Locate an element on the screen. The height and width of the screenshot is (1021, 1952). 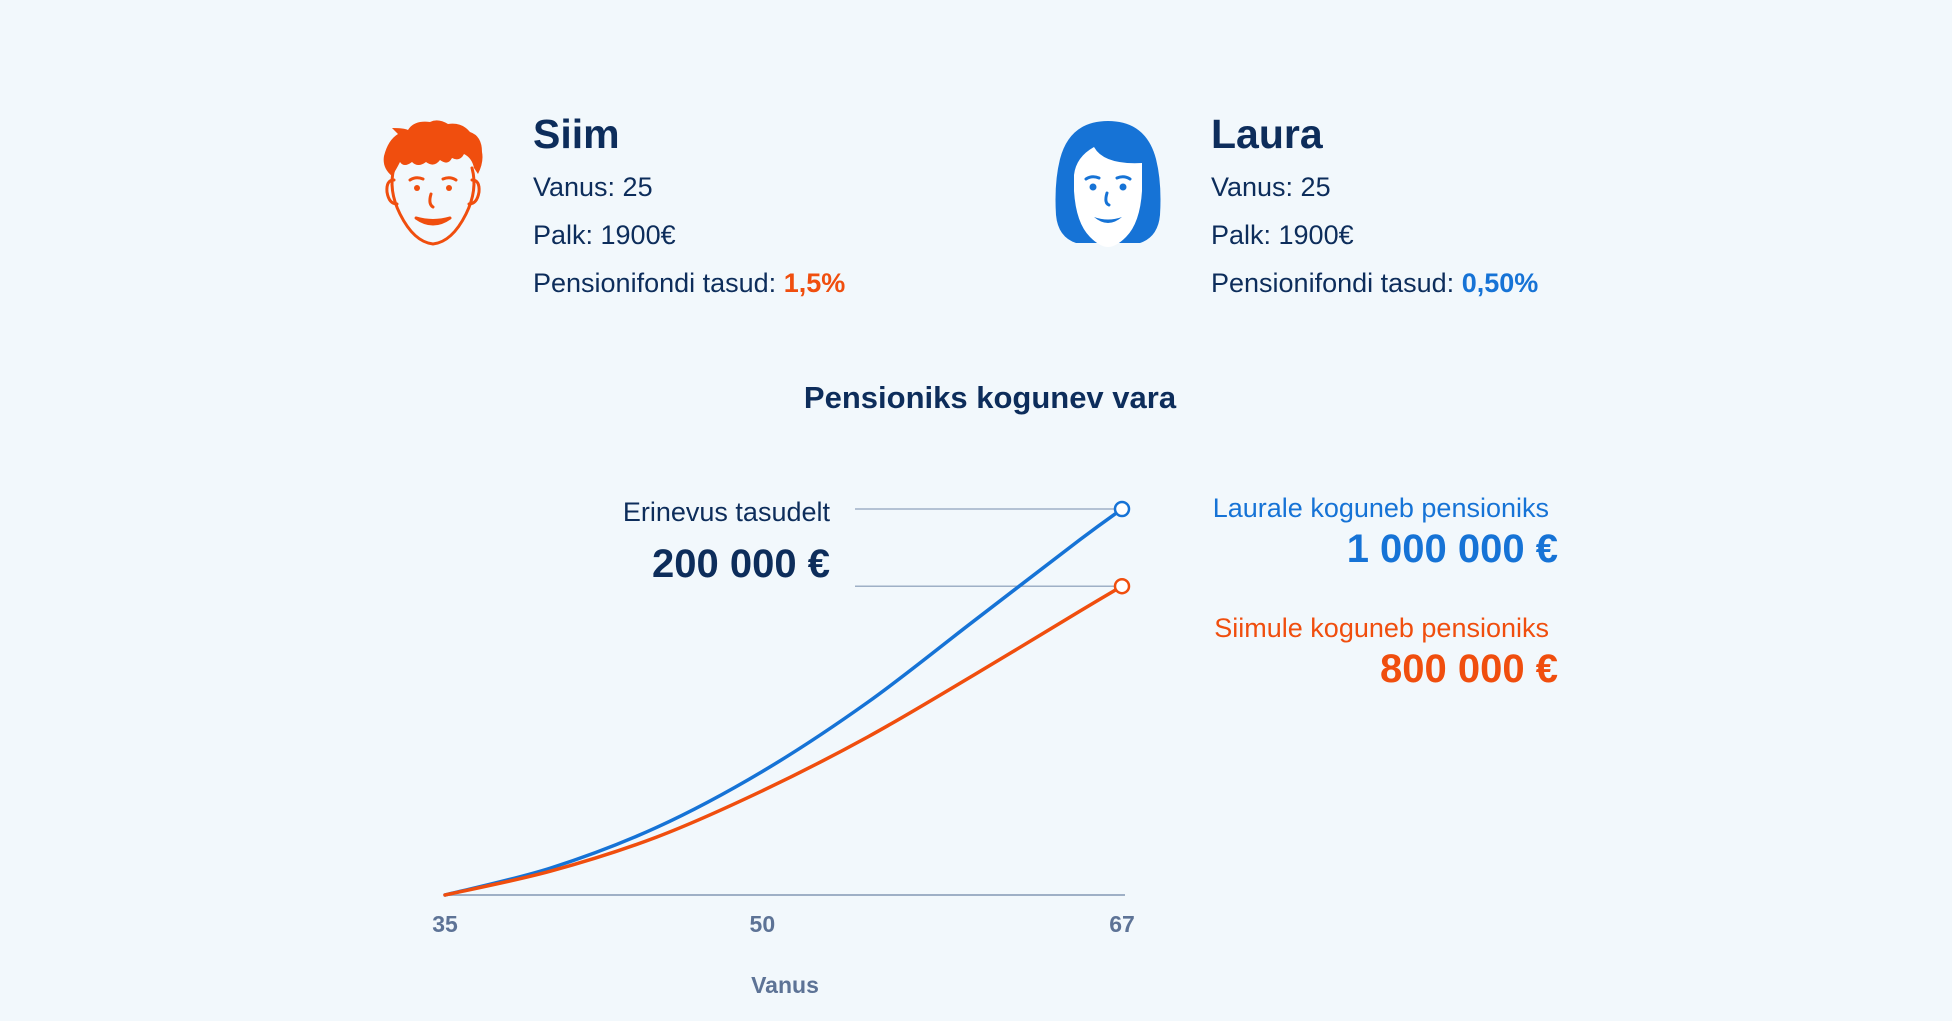
person-fee: Pensionifondi tasud: 1,5% is located at coordinates (689, 283).